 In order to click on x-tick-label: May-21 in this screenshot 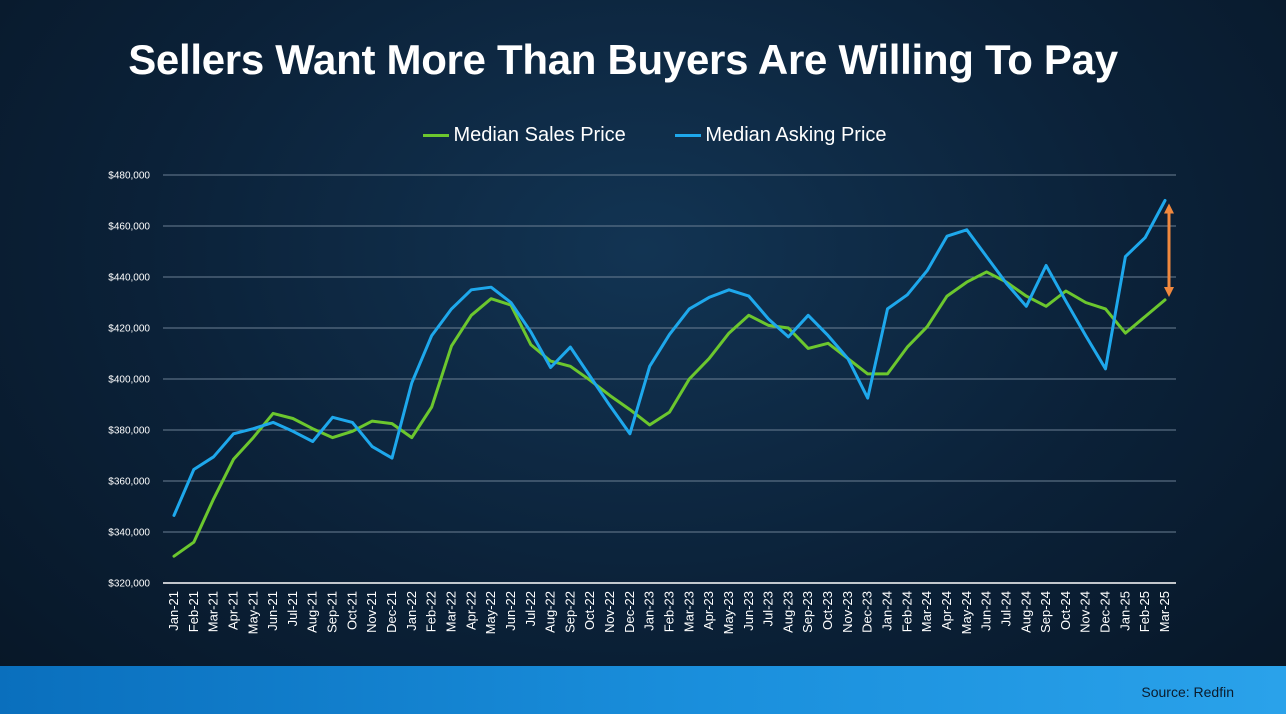, I will do `click(252, 612)`.